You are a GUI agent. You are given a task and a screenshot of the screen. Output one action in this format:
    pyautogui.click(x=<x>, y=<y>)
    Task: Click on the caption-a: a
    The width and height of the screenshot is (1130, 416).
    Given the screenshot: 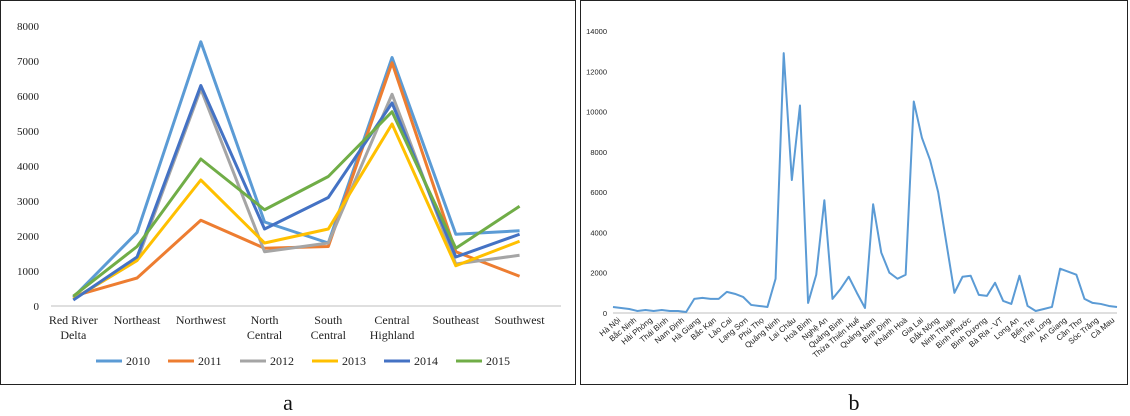 What is the action you would take?
    pyautogui.click(x=288, y=402)
    